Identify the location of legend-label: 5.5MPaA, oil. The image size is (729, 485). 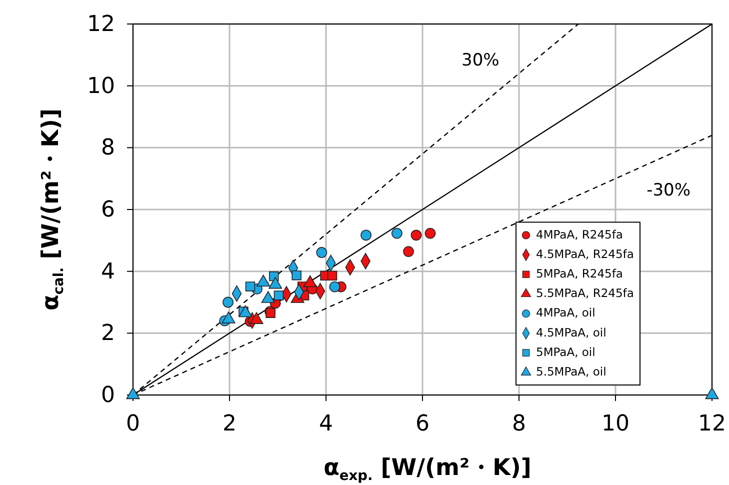
(571, 371).